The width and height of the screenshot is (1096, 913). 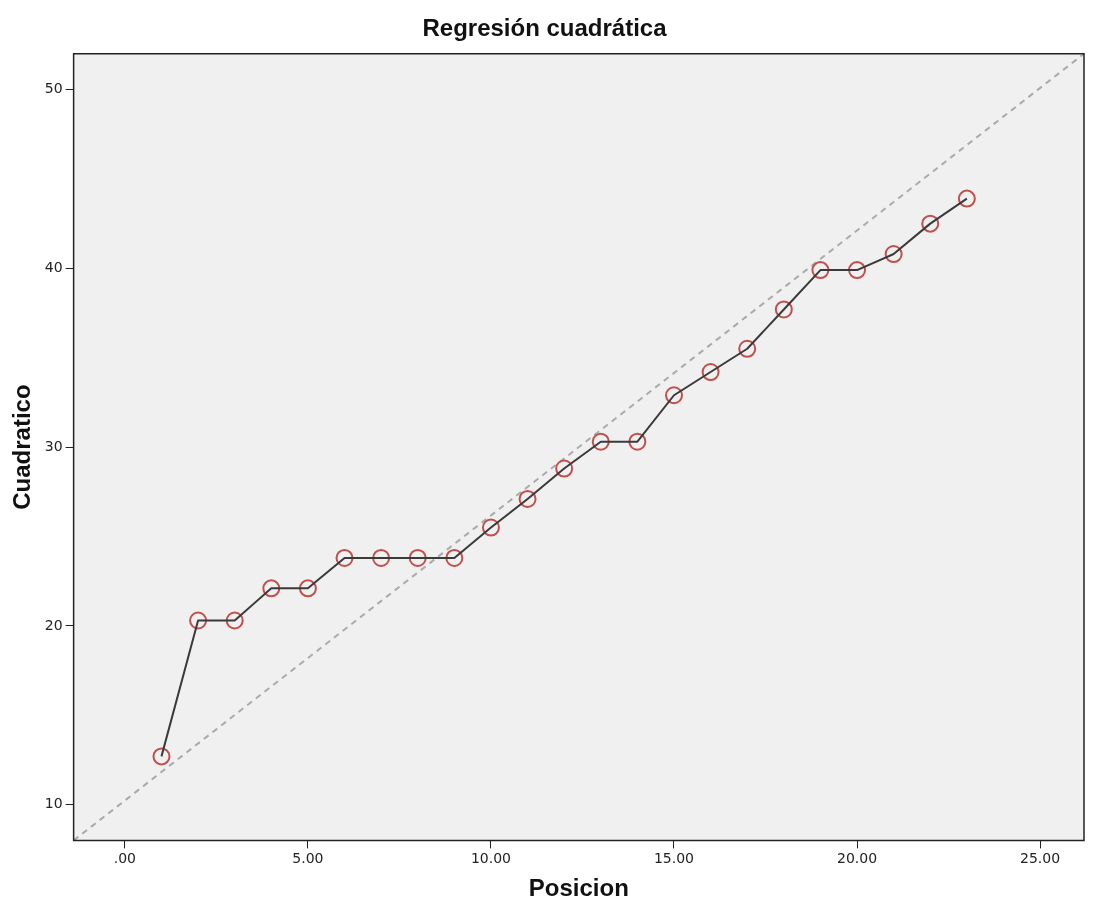 What do you see at coordinates (674, 858) in the screenshot?
I see `x-tick-label: 15.00` at bounding box center [674, 858].